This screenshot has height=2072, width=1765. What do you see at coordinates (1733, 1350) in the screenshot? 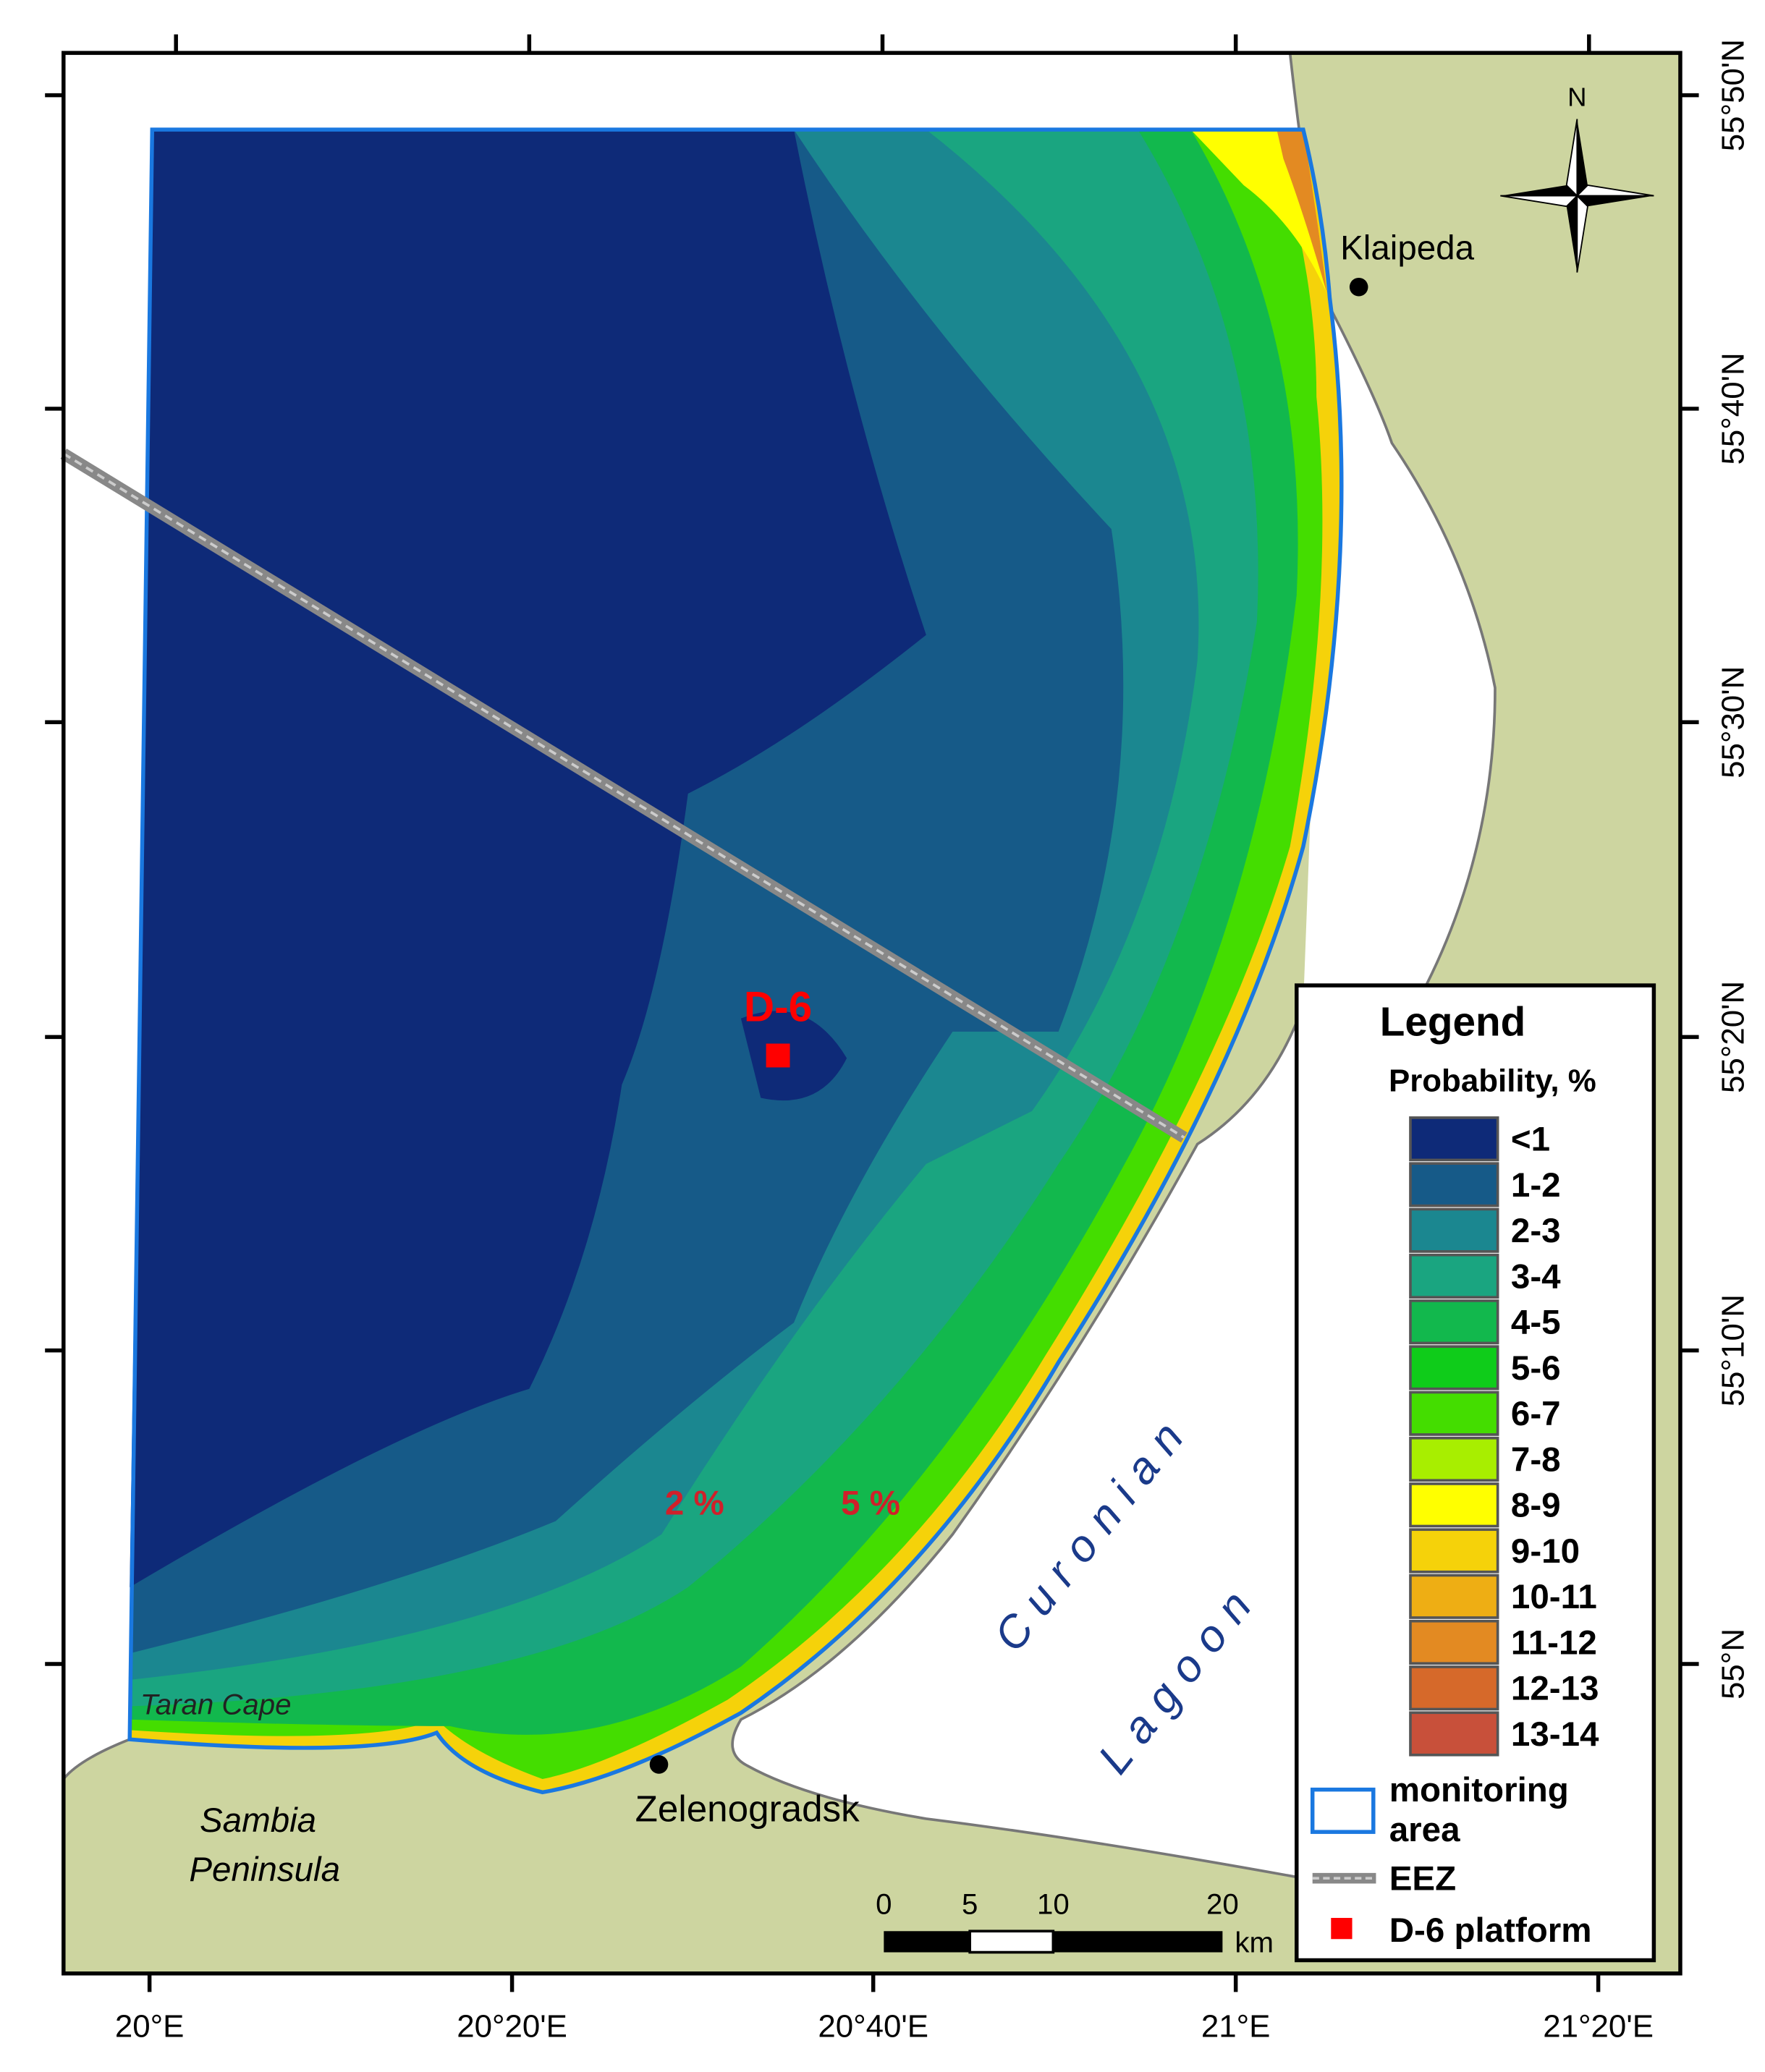
I see `lat-label: 55°10'N` at bounding box center [1733, 1350].